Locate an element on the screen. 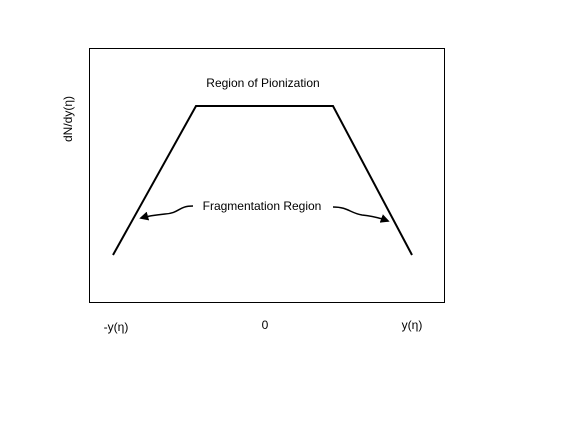 The image size is (562, 421). left-arrow is located at coordinates (166, 213).